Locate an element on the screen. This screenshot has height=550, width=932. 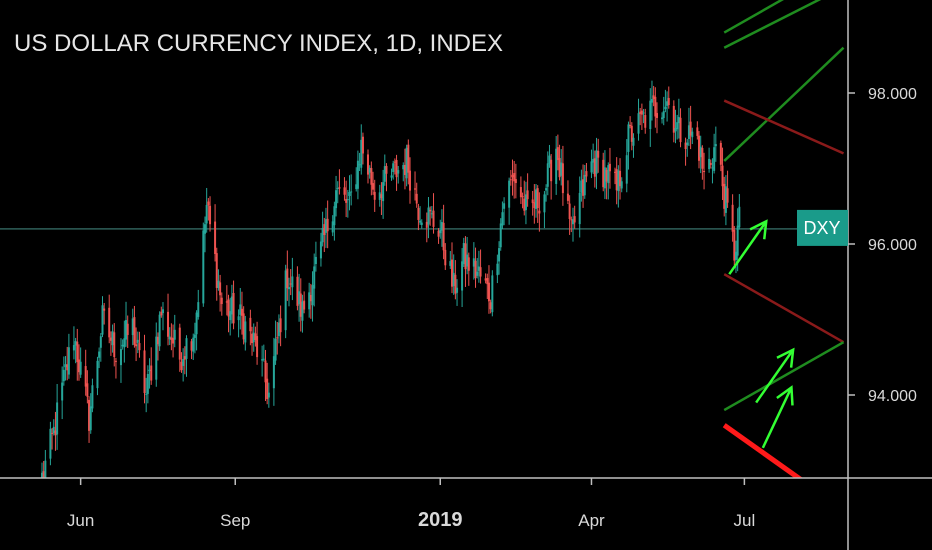
symbol-badge is located at coordinates (822, 227).